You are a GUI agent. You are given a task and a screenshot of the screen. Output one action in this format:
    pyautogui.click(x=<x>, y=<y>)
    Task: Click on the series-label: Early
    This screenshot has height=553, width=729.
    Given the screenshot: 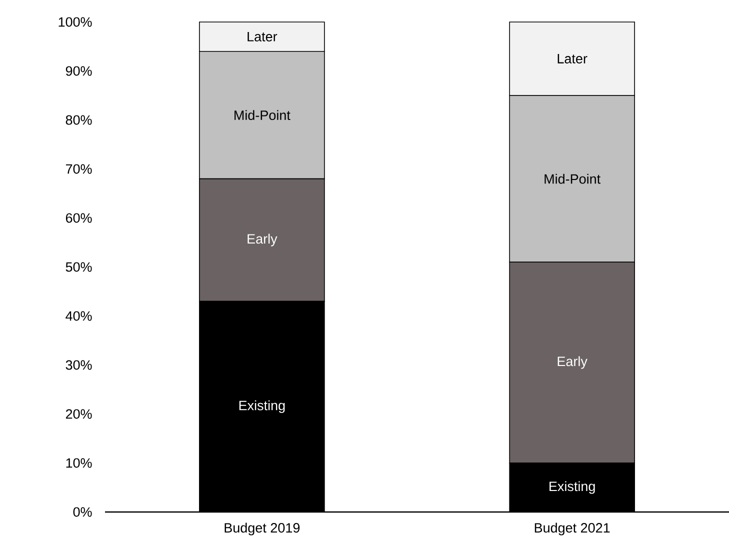 What is the action you would take?
    pyautogui.click(x=263, y=240)
    